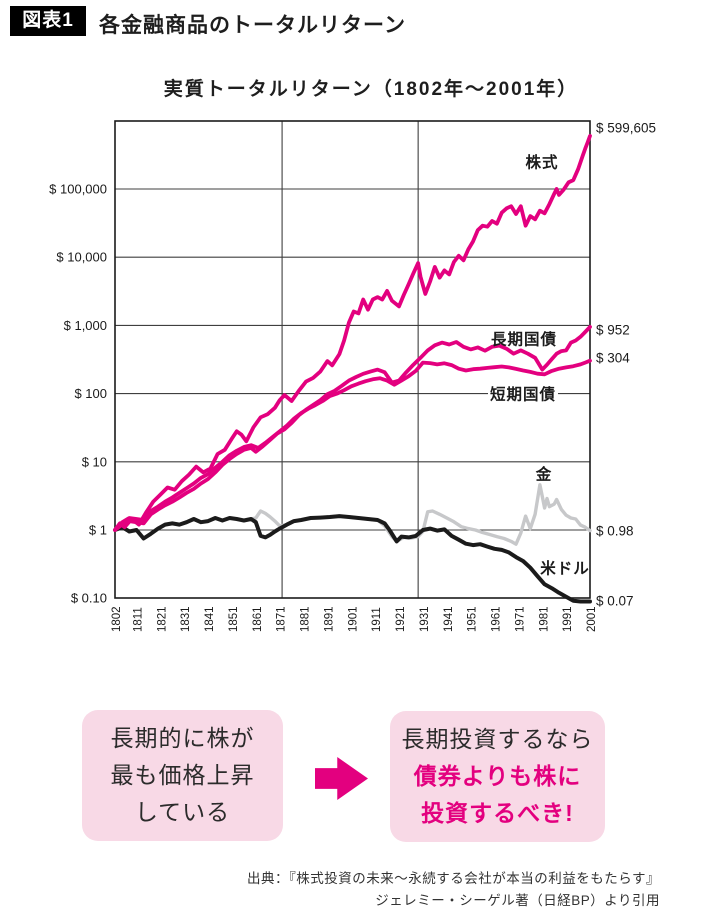 This screenshot has width=710, height=923. What do you see at coordinates (85, 325) in the screenshot?
I see `y-tick-label: $ 1,000` at bounding box center [85, 325].